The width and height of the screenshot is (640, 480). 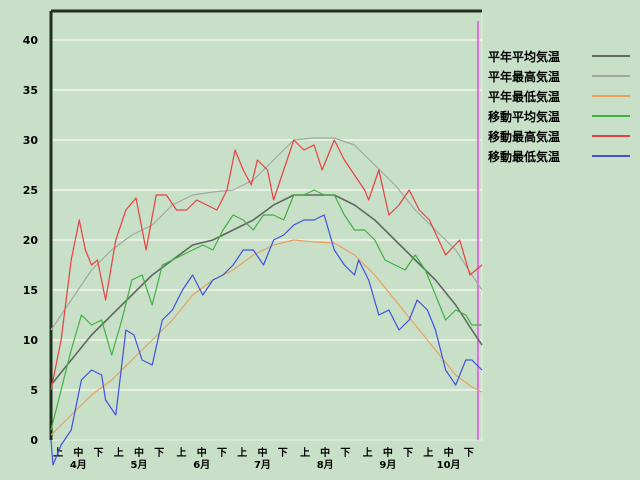 I want to click on legend-label: 平年最高気温, so click(x=524, y=77).